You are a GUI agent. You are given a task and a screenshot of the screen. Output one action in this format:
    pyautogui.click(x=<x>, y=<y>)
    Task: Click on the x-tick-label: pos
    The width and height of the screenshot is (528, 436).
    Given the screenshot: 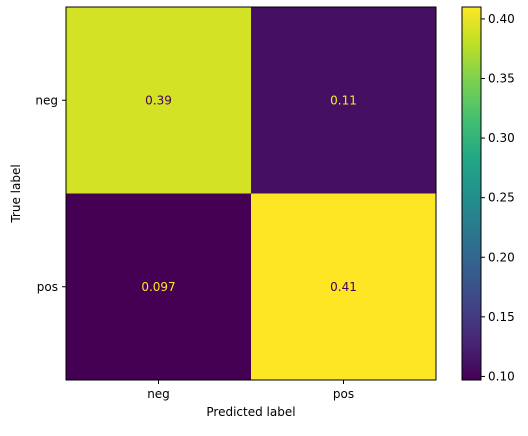 What is the action you would take?
    pyautogui.click(x=343, y=394)
    